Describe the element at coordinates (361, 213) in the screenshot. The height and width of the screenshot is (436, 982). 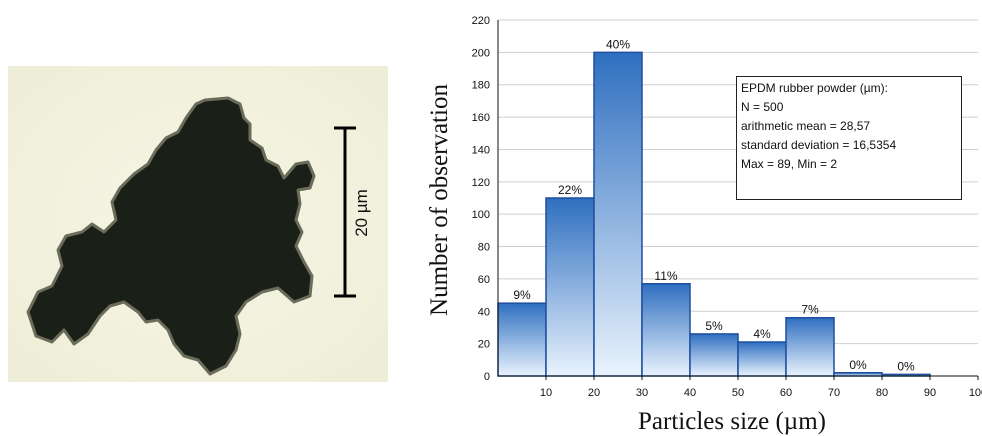
I see `scale-bar-label: 20 µm` at that location.